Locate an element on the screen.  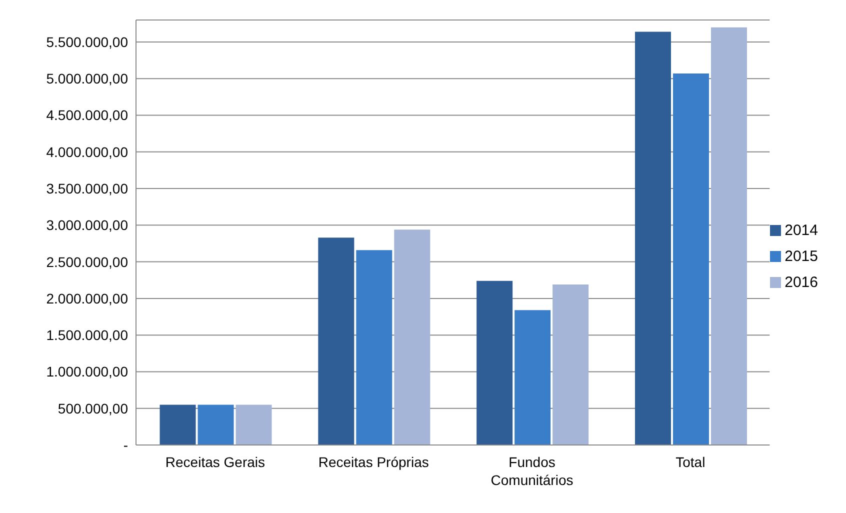
y-tick-label: 1.500.000,00 is located at coordinates (87, 335).